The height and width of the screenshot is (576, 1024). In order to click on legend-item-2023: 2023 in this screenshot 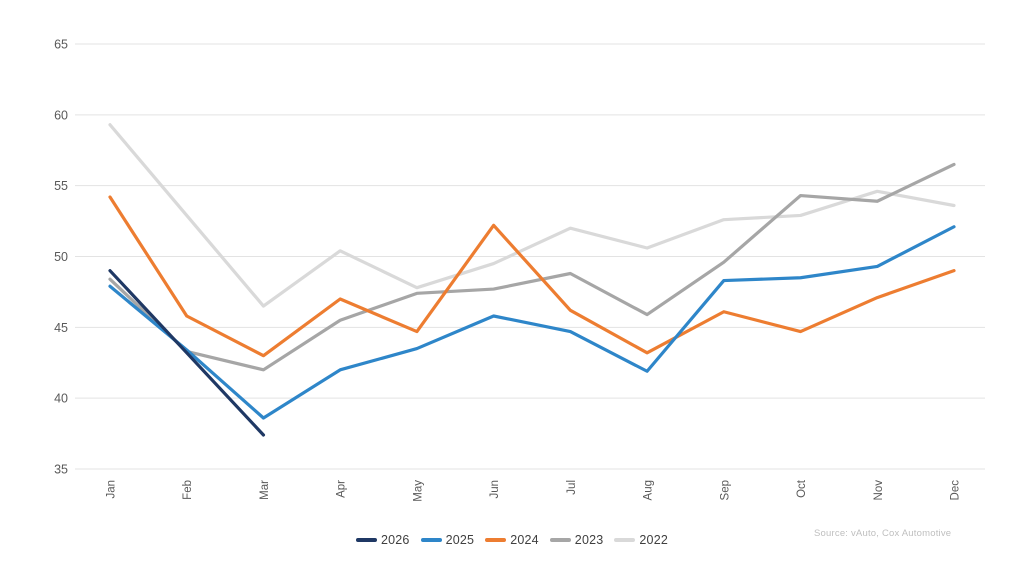, I will do `click(576, 540)`.